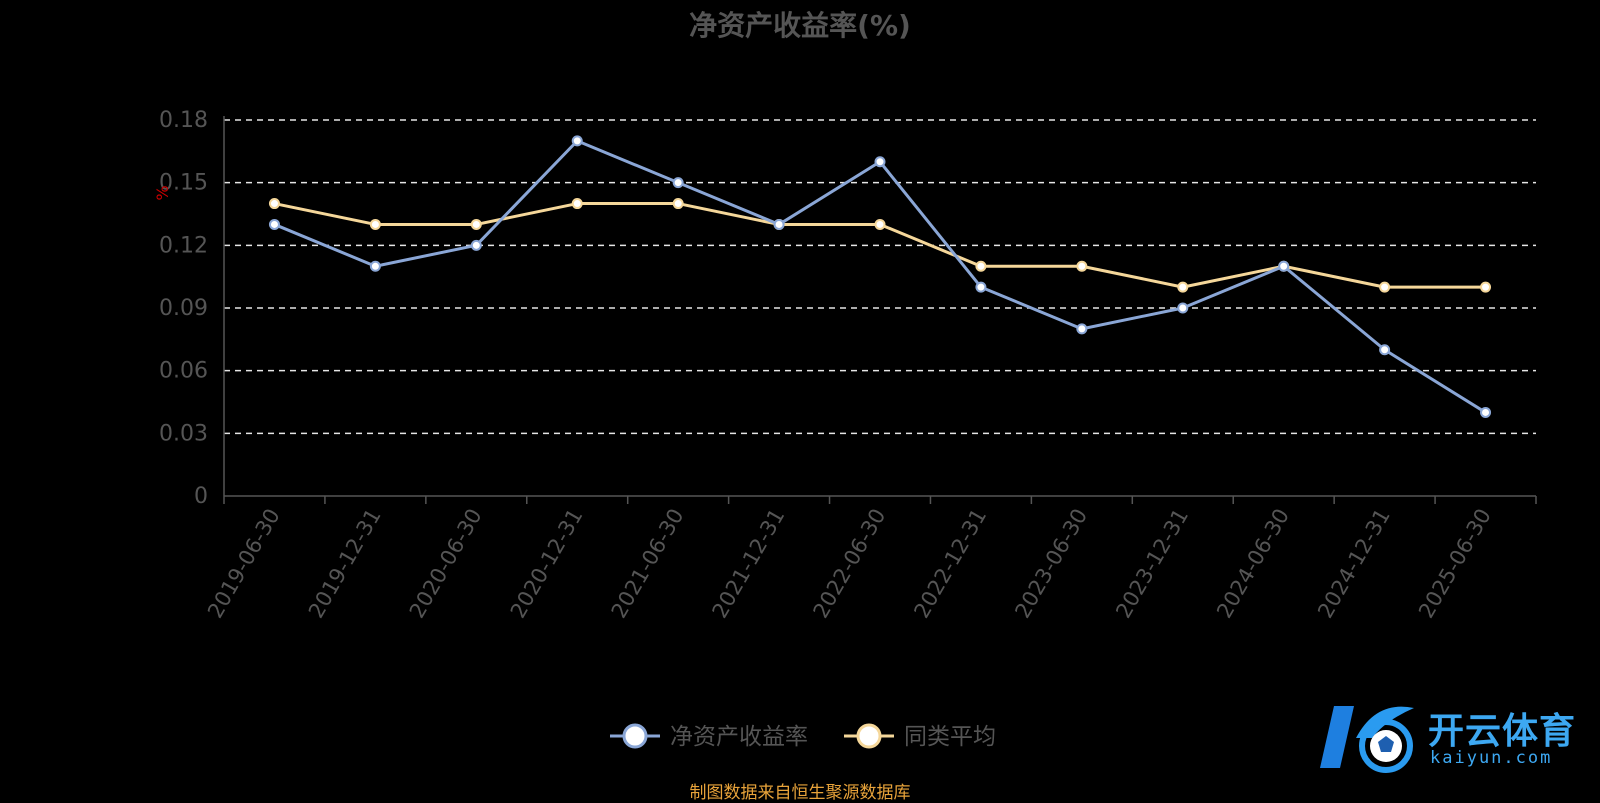  I want to click on y-tick-label-2: 0.06, so click(183, 371).